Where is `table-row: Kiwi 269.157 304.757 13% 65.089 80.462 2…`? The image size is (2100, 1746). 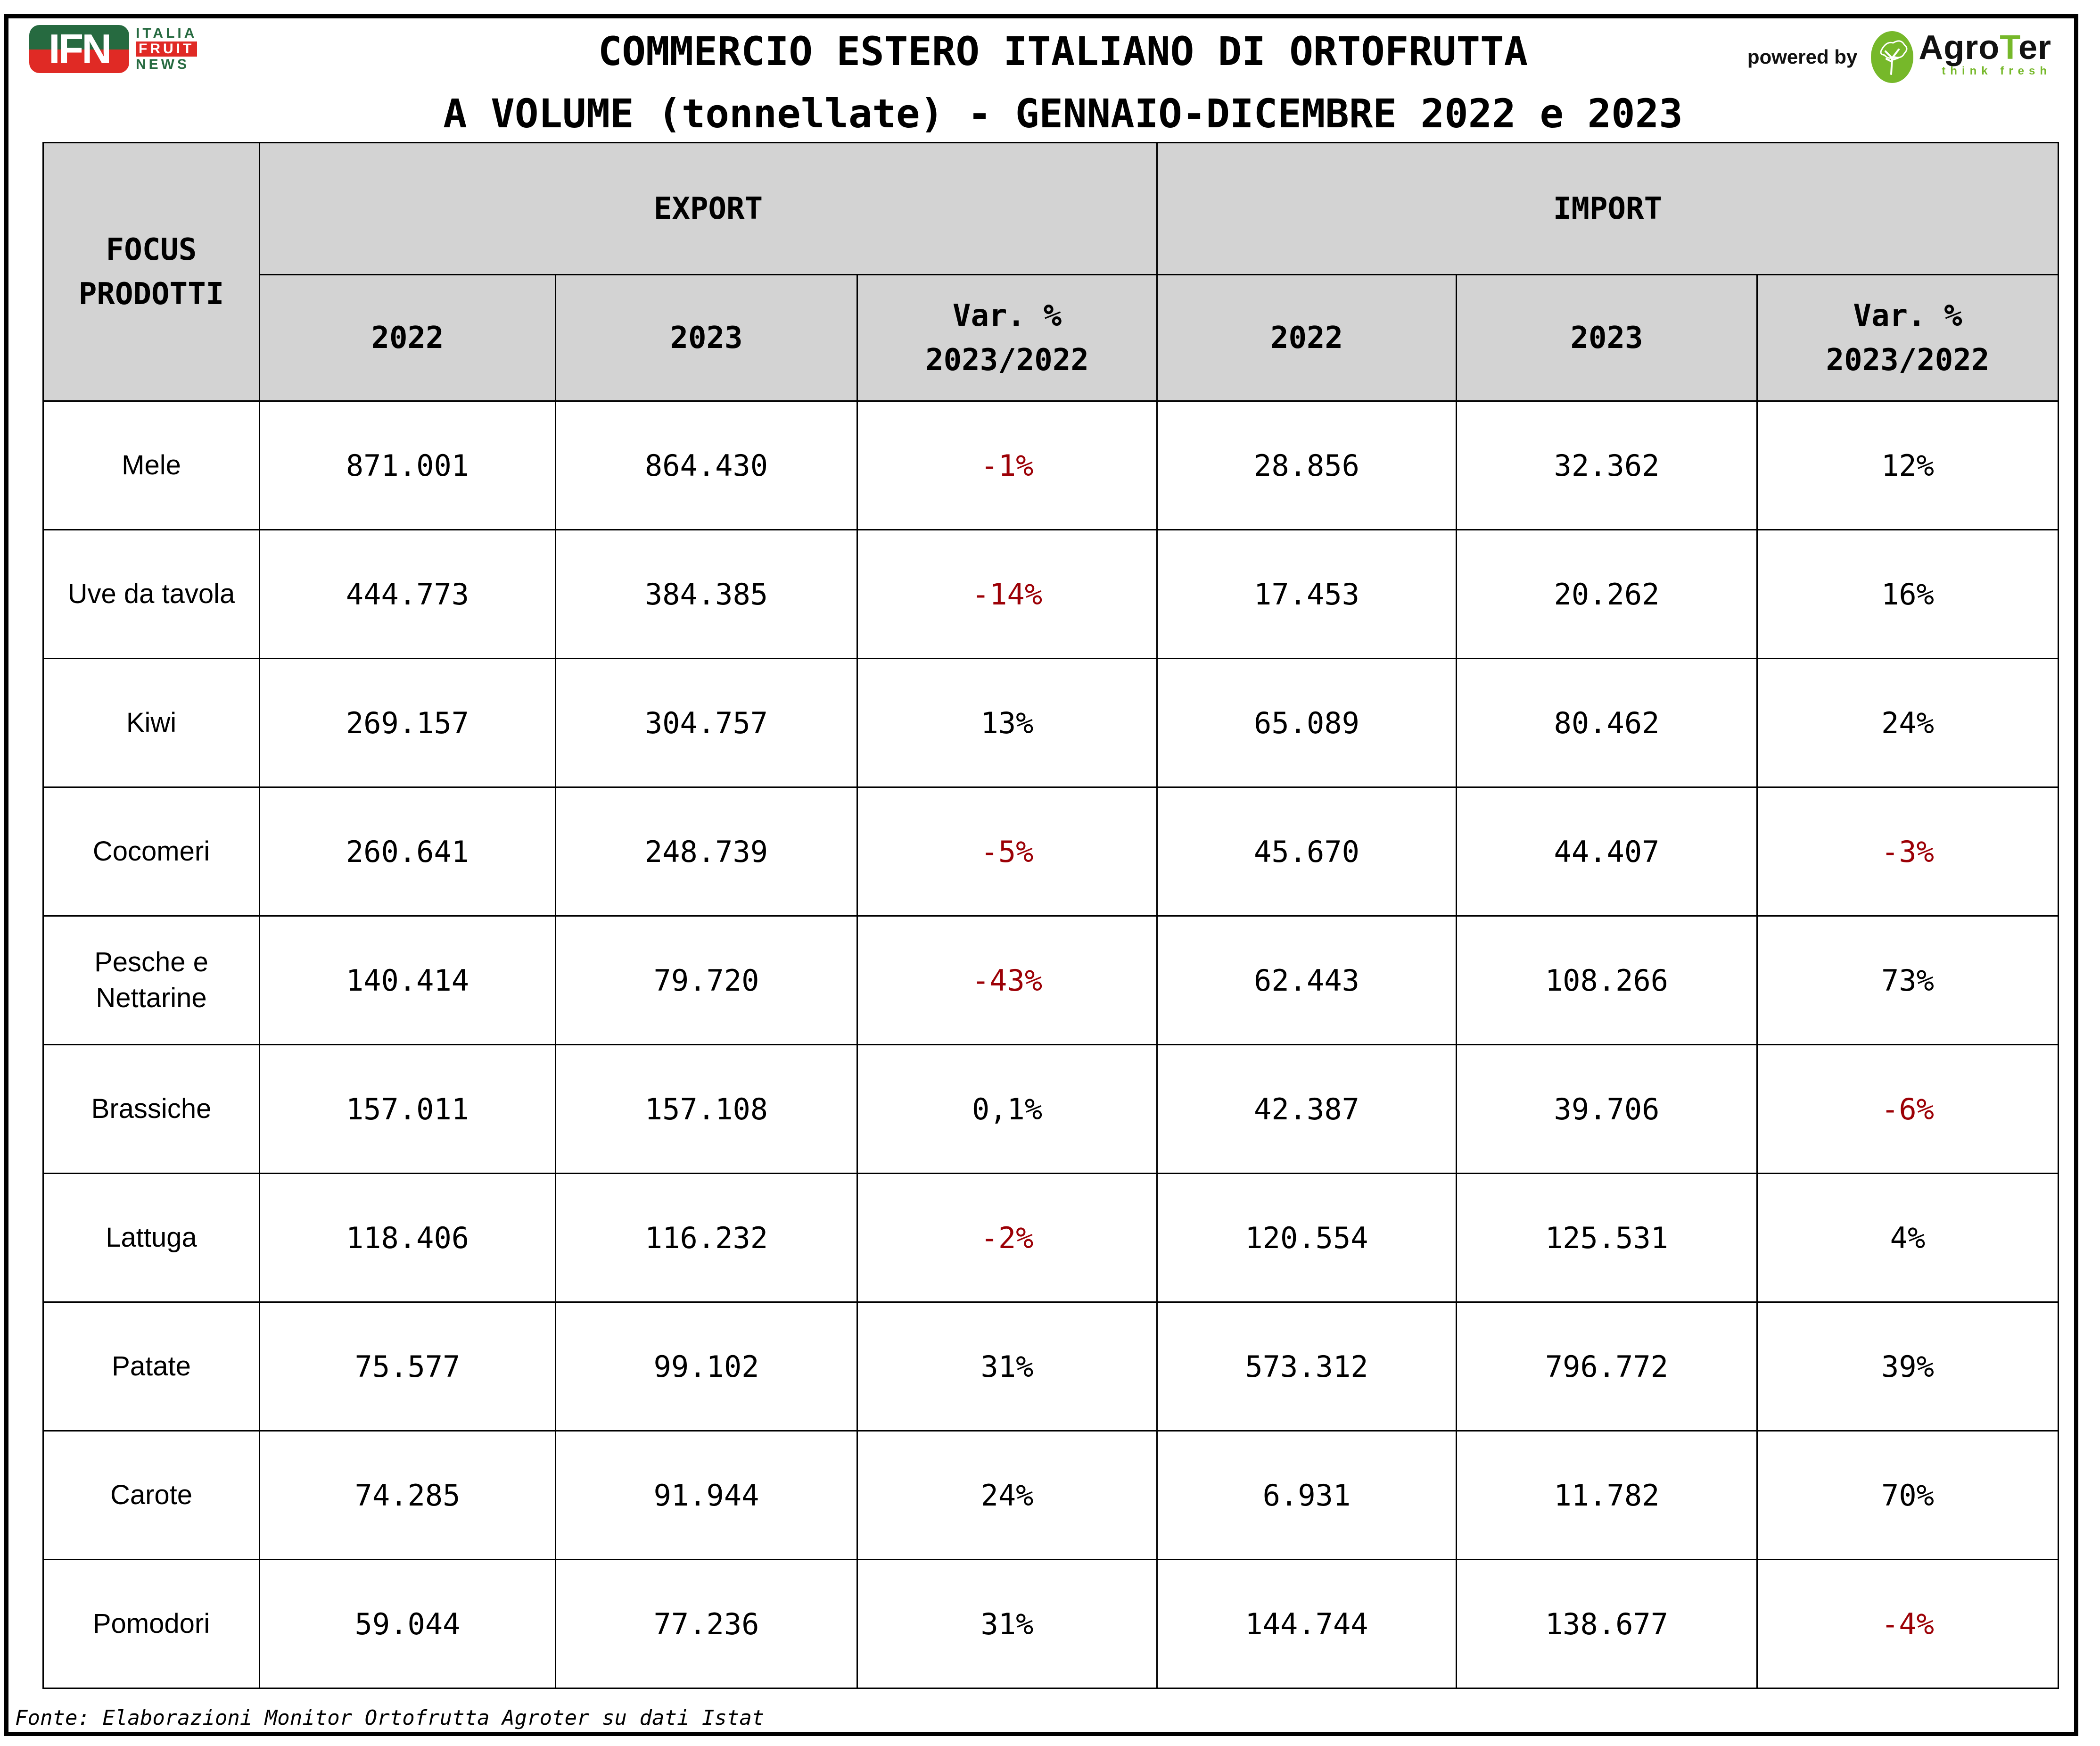 table-row: Kiwi 269.157 304.757 13% 65.089 80.462 2… is located at coordinates (1050, 723).